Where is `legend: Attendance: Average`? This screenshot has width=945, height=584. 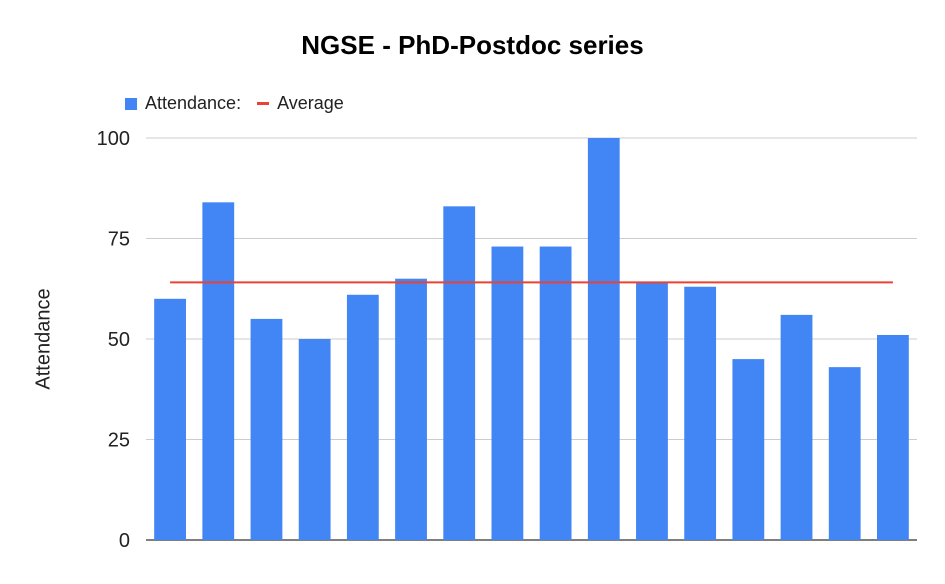 legend: Attendance: Average is located at coordinates (242, 103).